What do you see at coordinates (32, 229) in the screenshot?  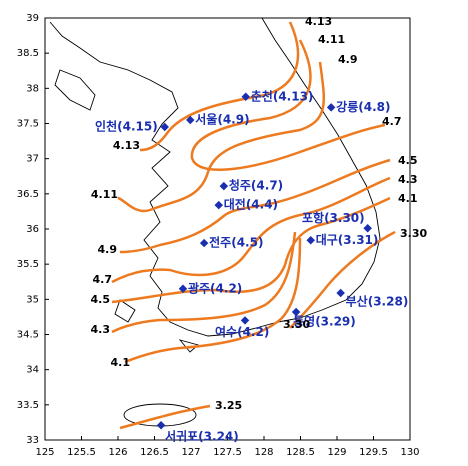 I see `y-tick-label: 36` at bounding box center [32, 229].